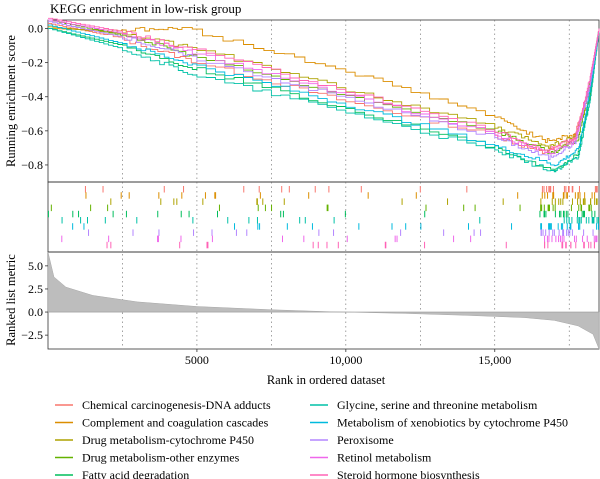 The height and width of the screenshot is (479, 600). I want to click on legend-label: Complement and coagulation cascades, so click(175, 423).